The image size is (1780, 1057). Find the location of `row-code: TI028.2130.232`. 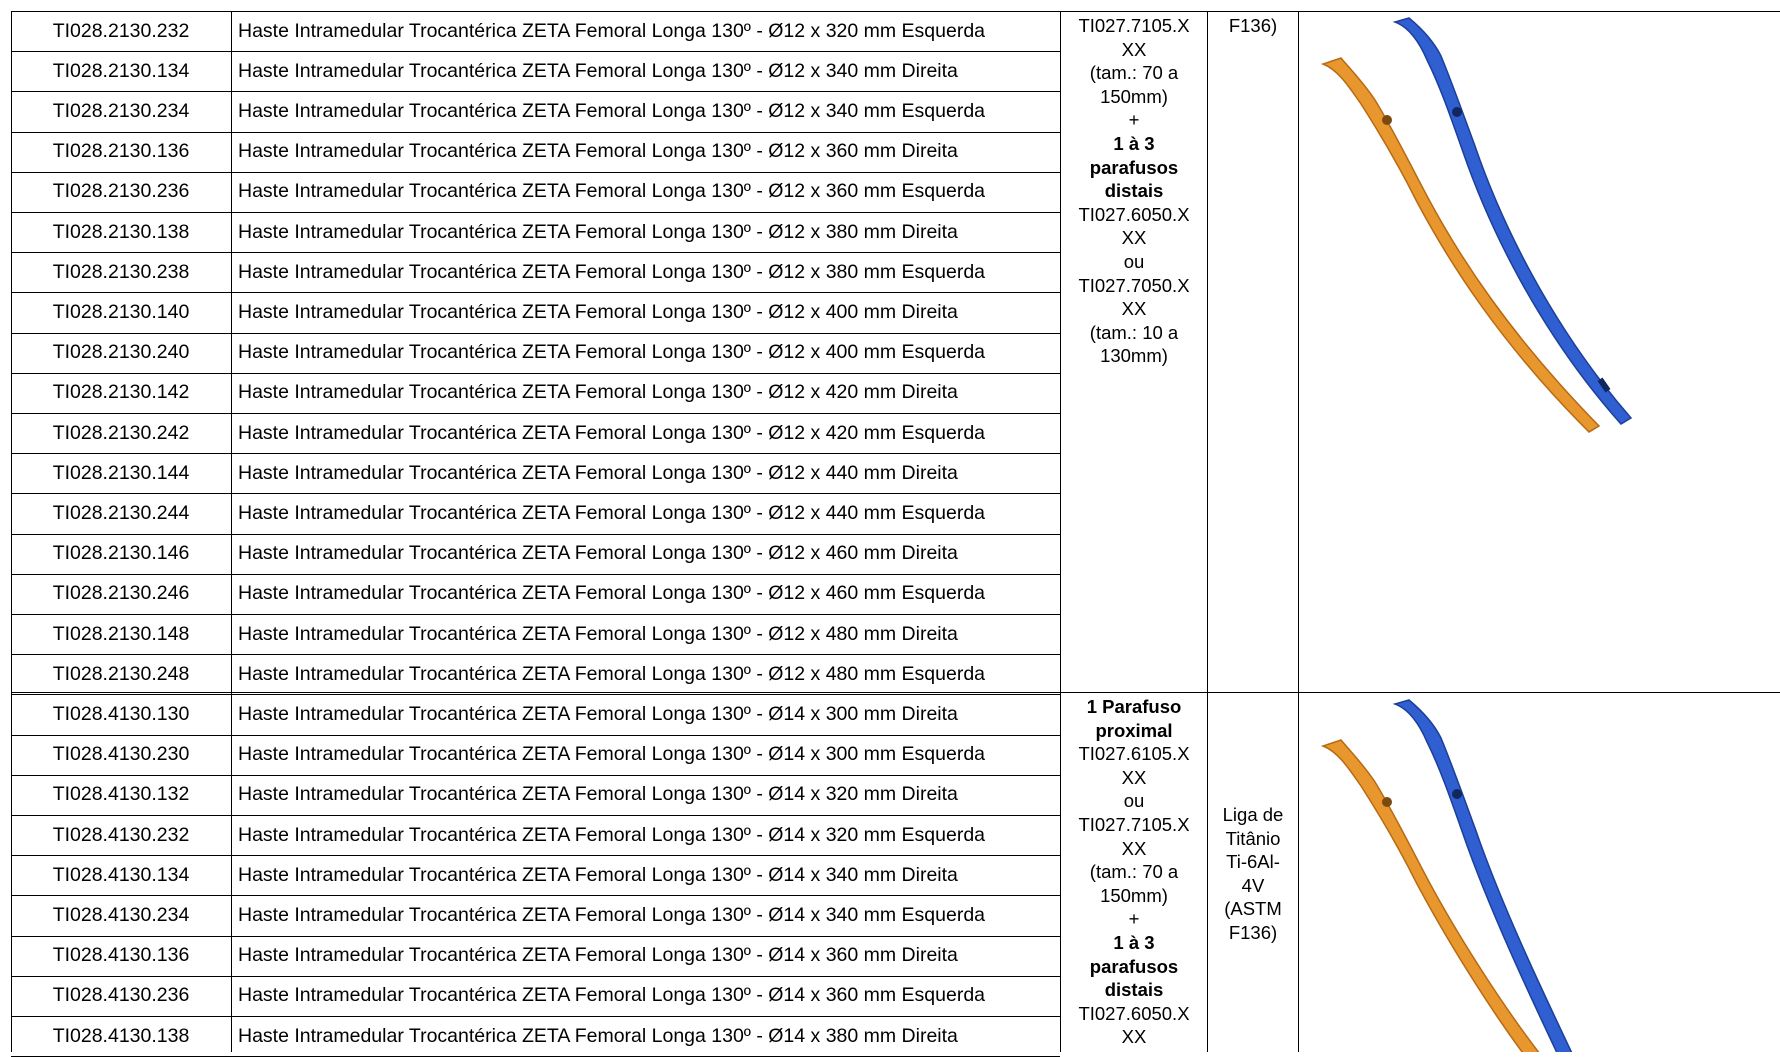

row-code: TI028.2130.232 is located at coordinates (121, 30).